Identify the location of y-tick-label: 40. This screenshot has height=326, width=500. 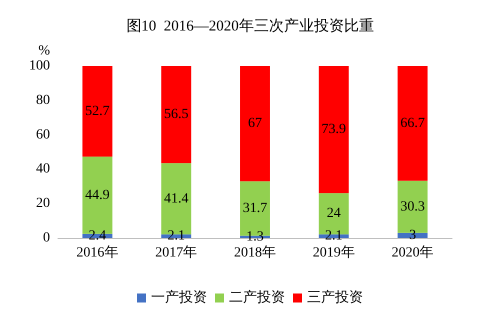
(43, 169).